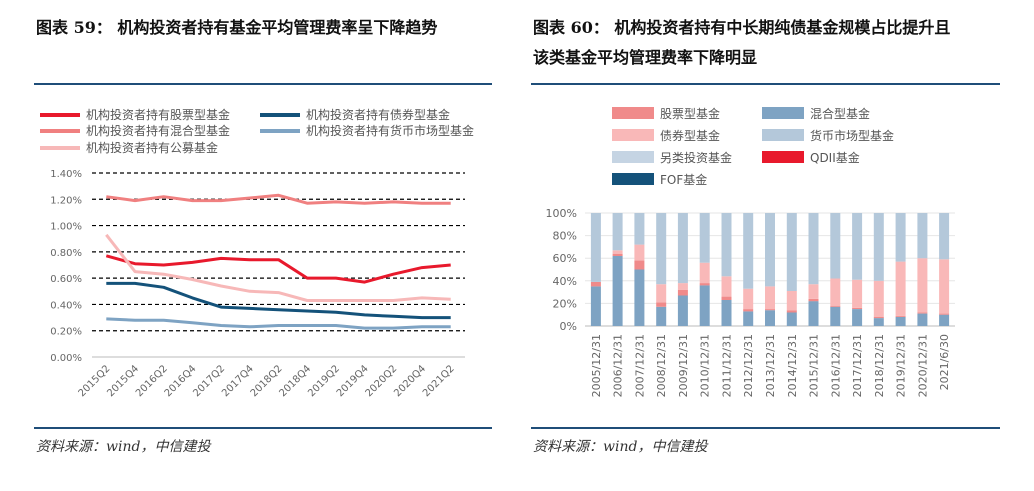 The height and width of the screenshot is (491, 1034). I want to click on legend-label-4: 货币市场型基金, so click(852, 135).